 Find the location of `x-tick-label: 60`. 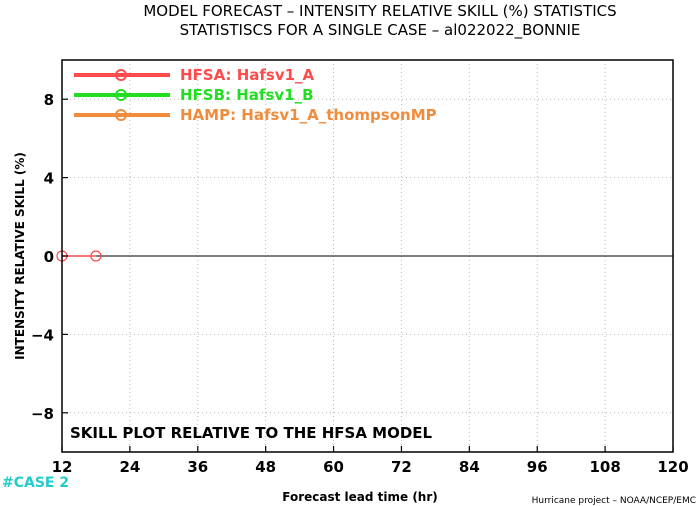

x-tick-label: 60 is located at coordinates (333, 467).